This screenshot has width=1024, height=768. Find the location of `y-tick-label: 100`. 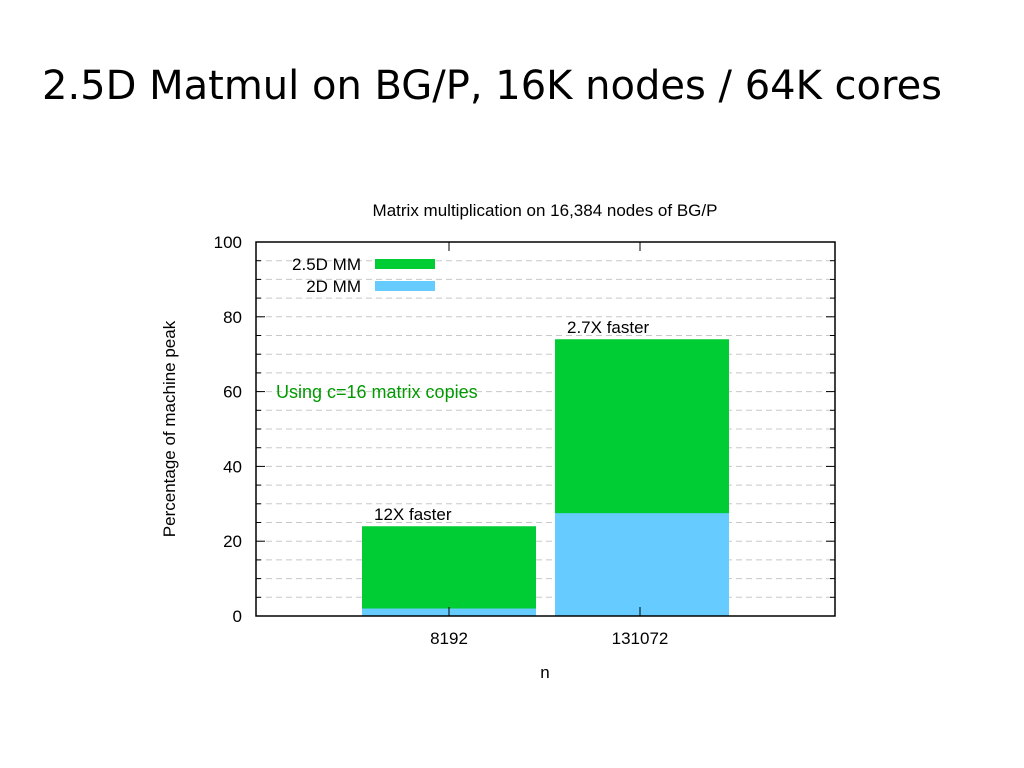

y-tick-label: 100 is located at coordinates (228, 242).